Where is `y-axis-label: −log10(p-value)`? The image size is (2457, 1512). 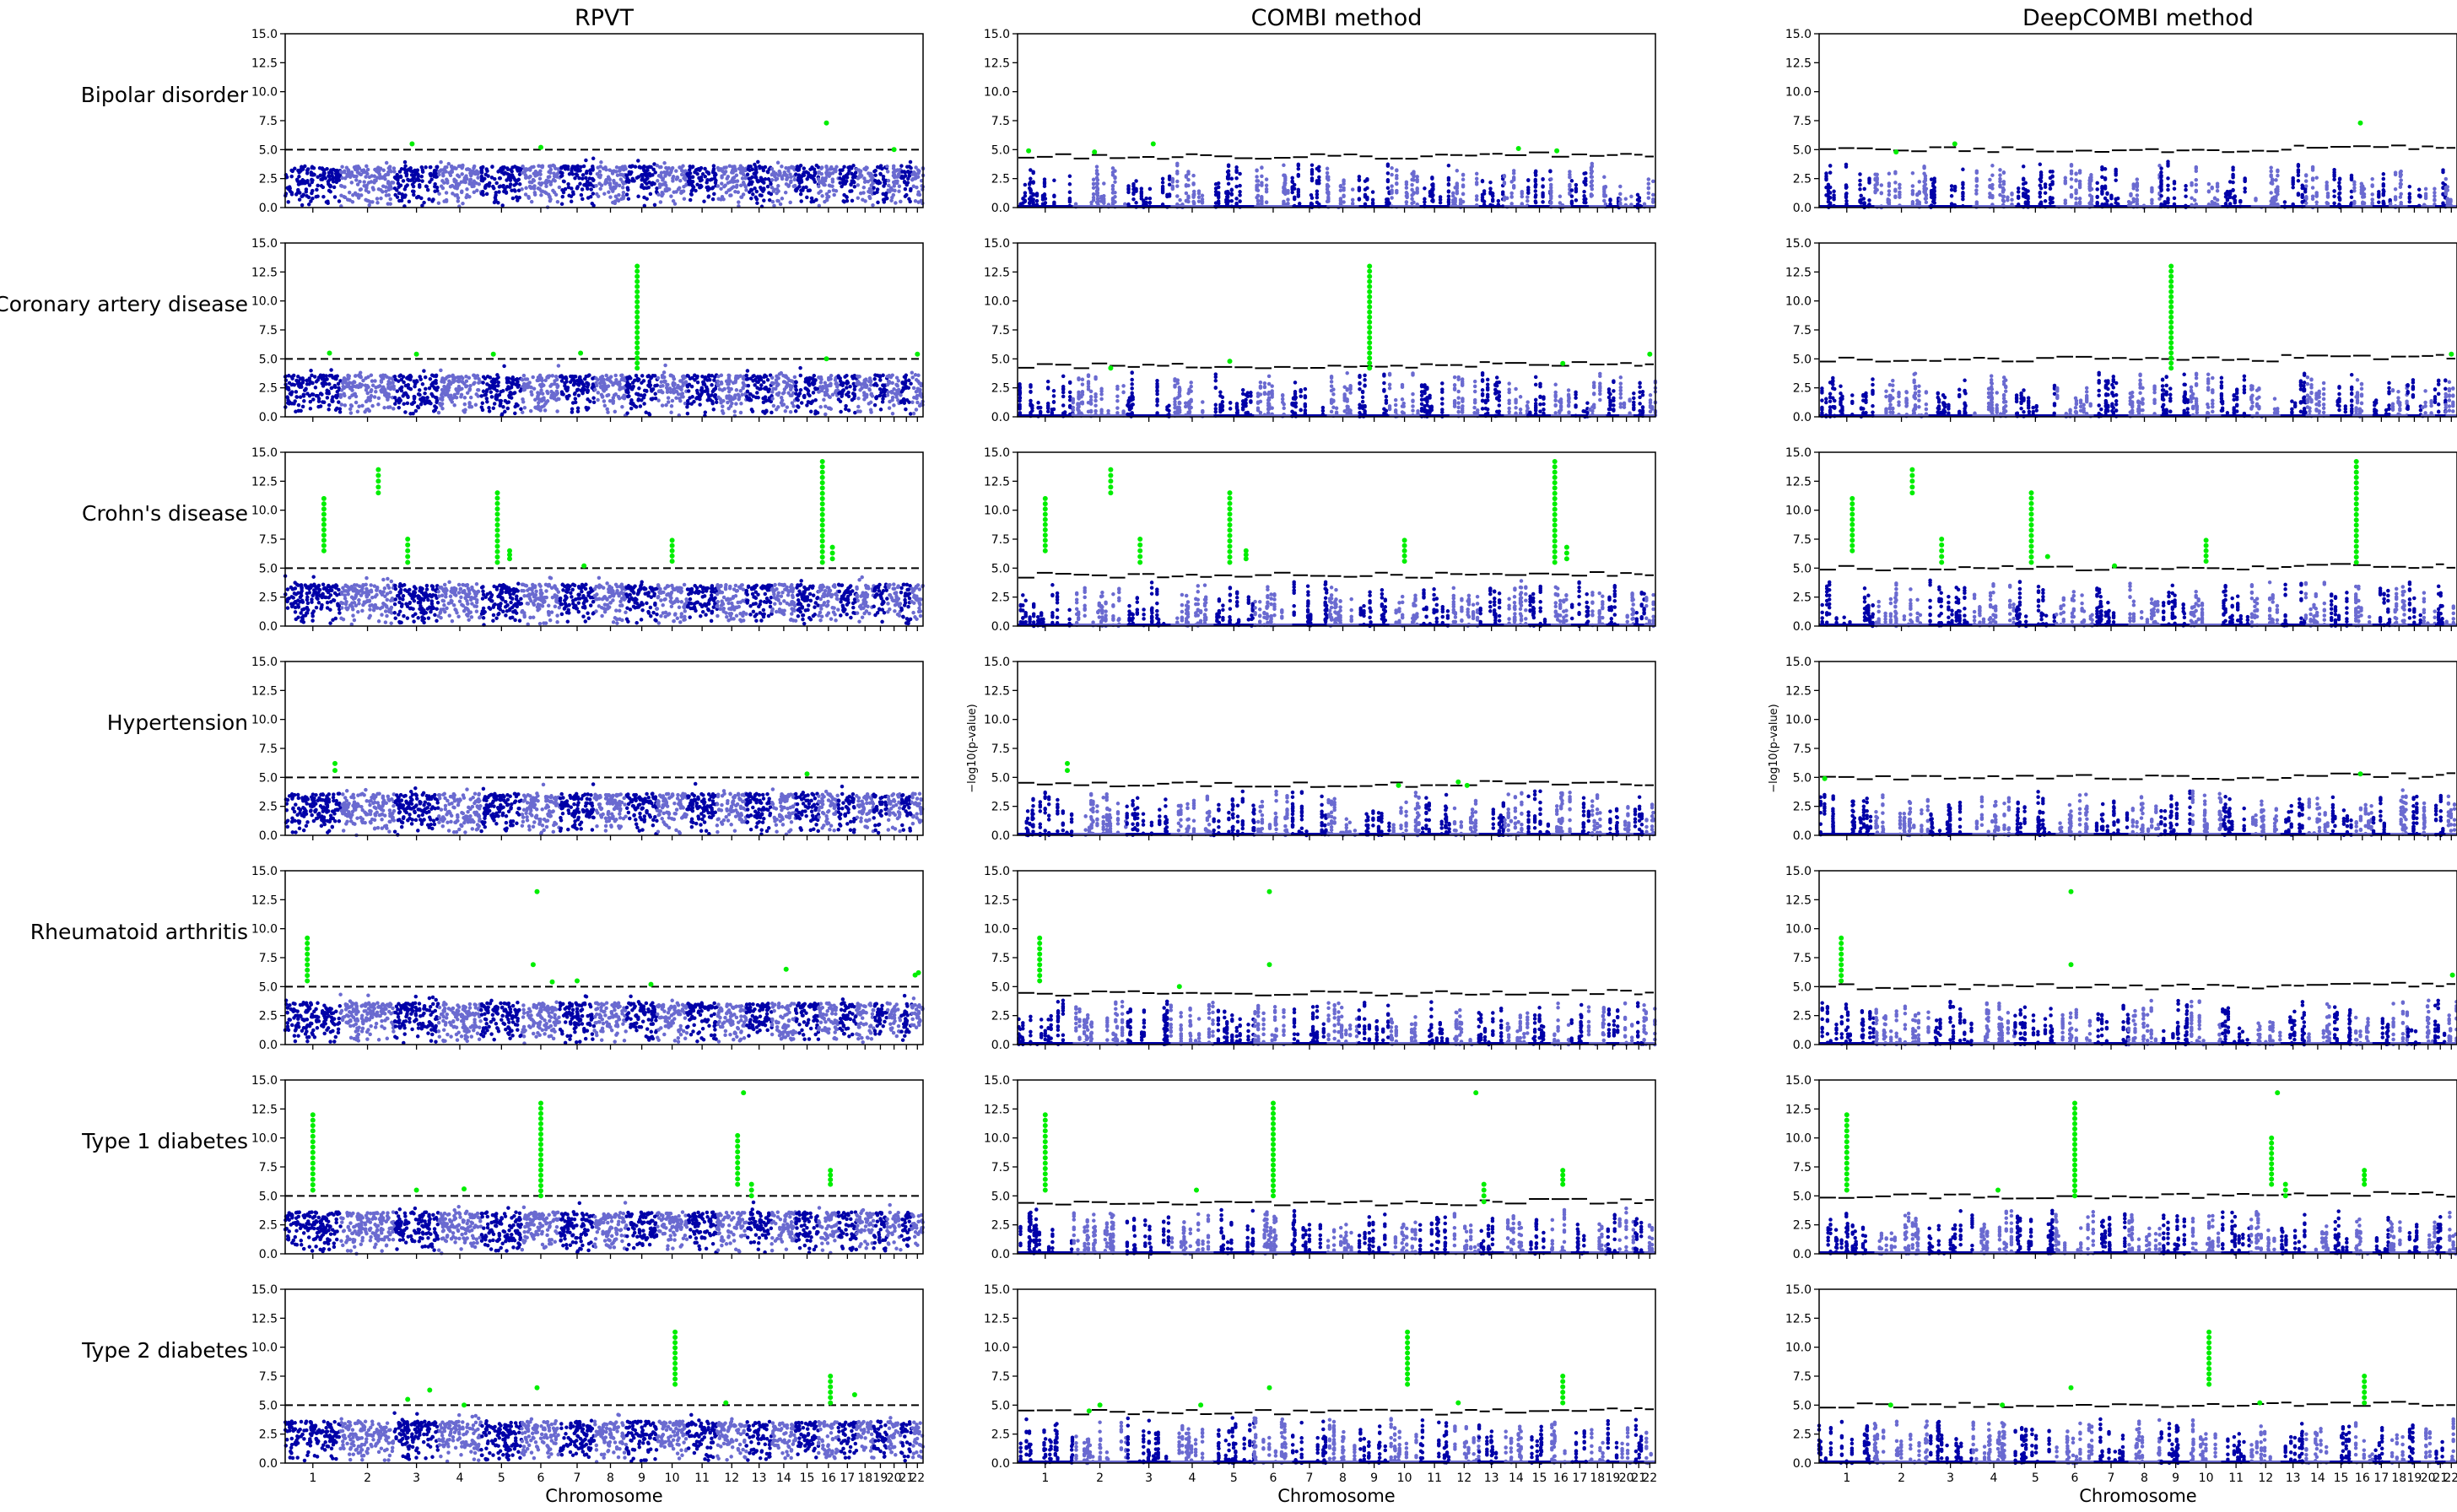
y-axis-label: −log10(p-value) is located at coordinates (972, 748).